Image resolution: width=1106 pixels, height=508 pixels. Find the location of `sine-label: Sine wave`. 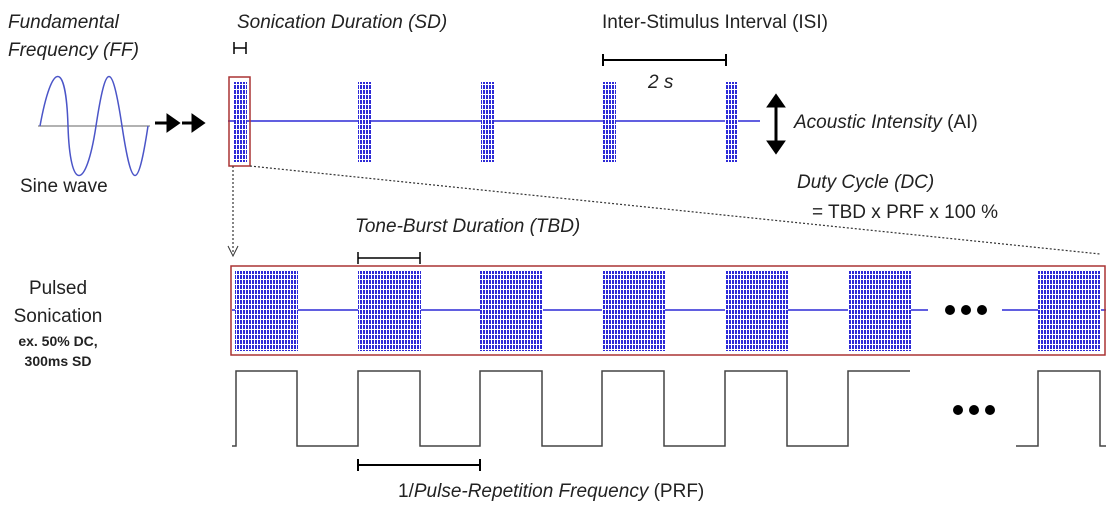

sine-label: Sine wave is located at coordinates (64, 186).